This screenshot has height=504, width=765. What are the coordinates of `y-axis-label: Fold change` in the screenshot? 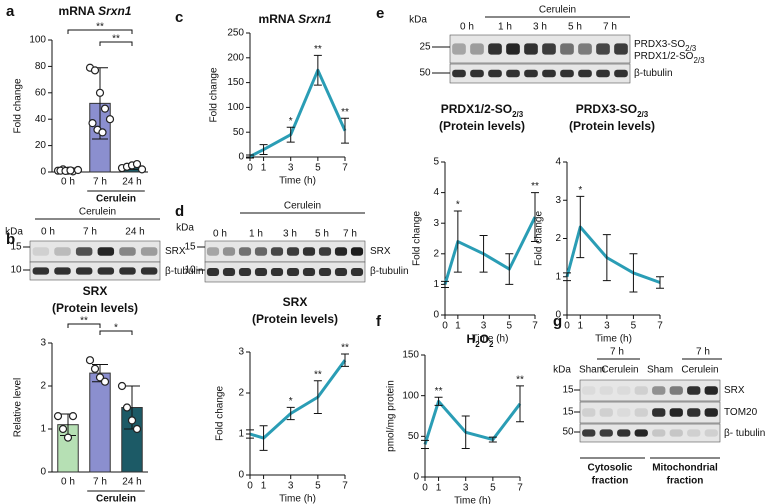 It's located at (214, 94).